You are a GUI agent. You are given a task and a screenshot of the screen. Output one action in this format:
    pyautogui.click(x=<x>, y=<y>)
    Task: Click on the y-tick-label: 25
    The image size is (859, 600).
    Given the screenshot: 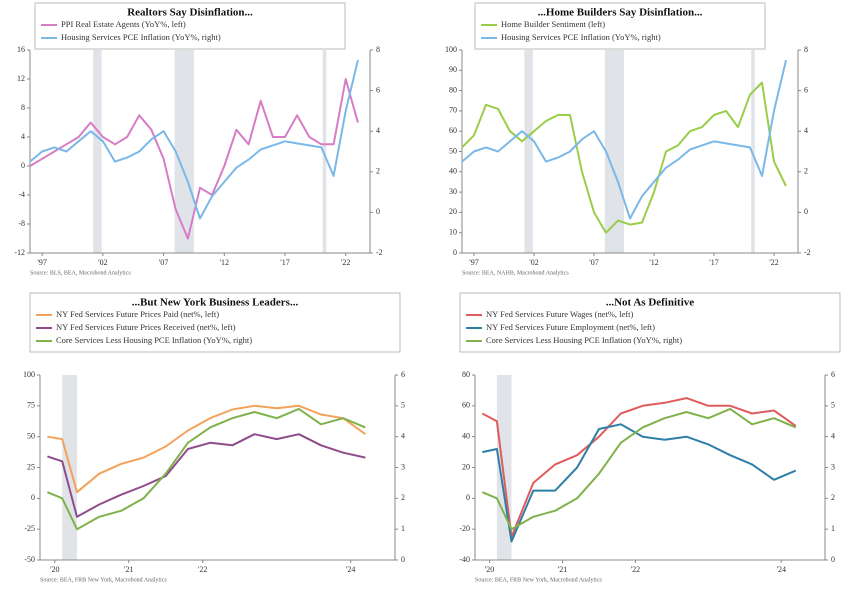 What is the action you would take?
    pyautogui.click(x=31, y=466)
    